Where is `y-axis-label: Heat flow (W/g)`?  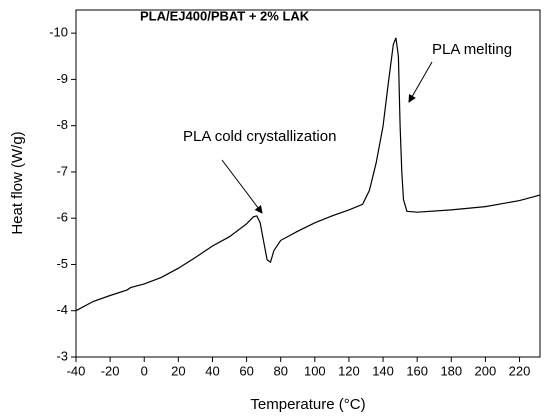
y-axis-label: Heat flow (W/g) is located at coordinates (17, 182).